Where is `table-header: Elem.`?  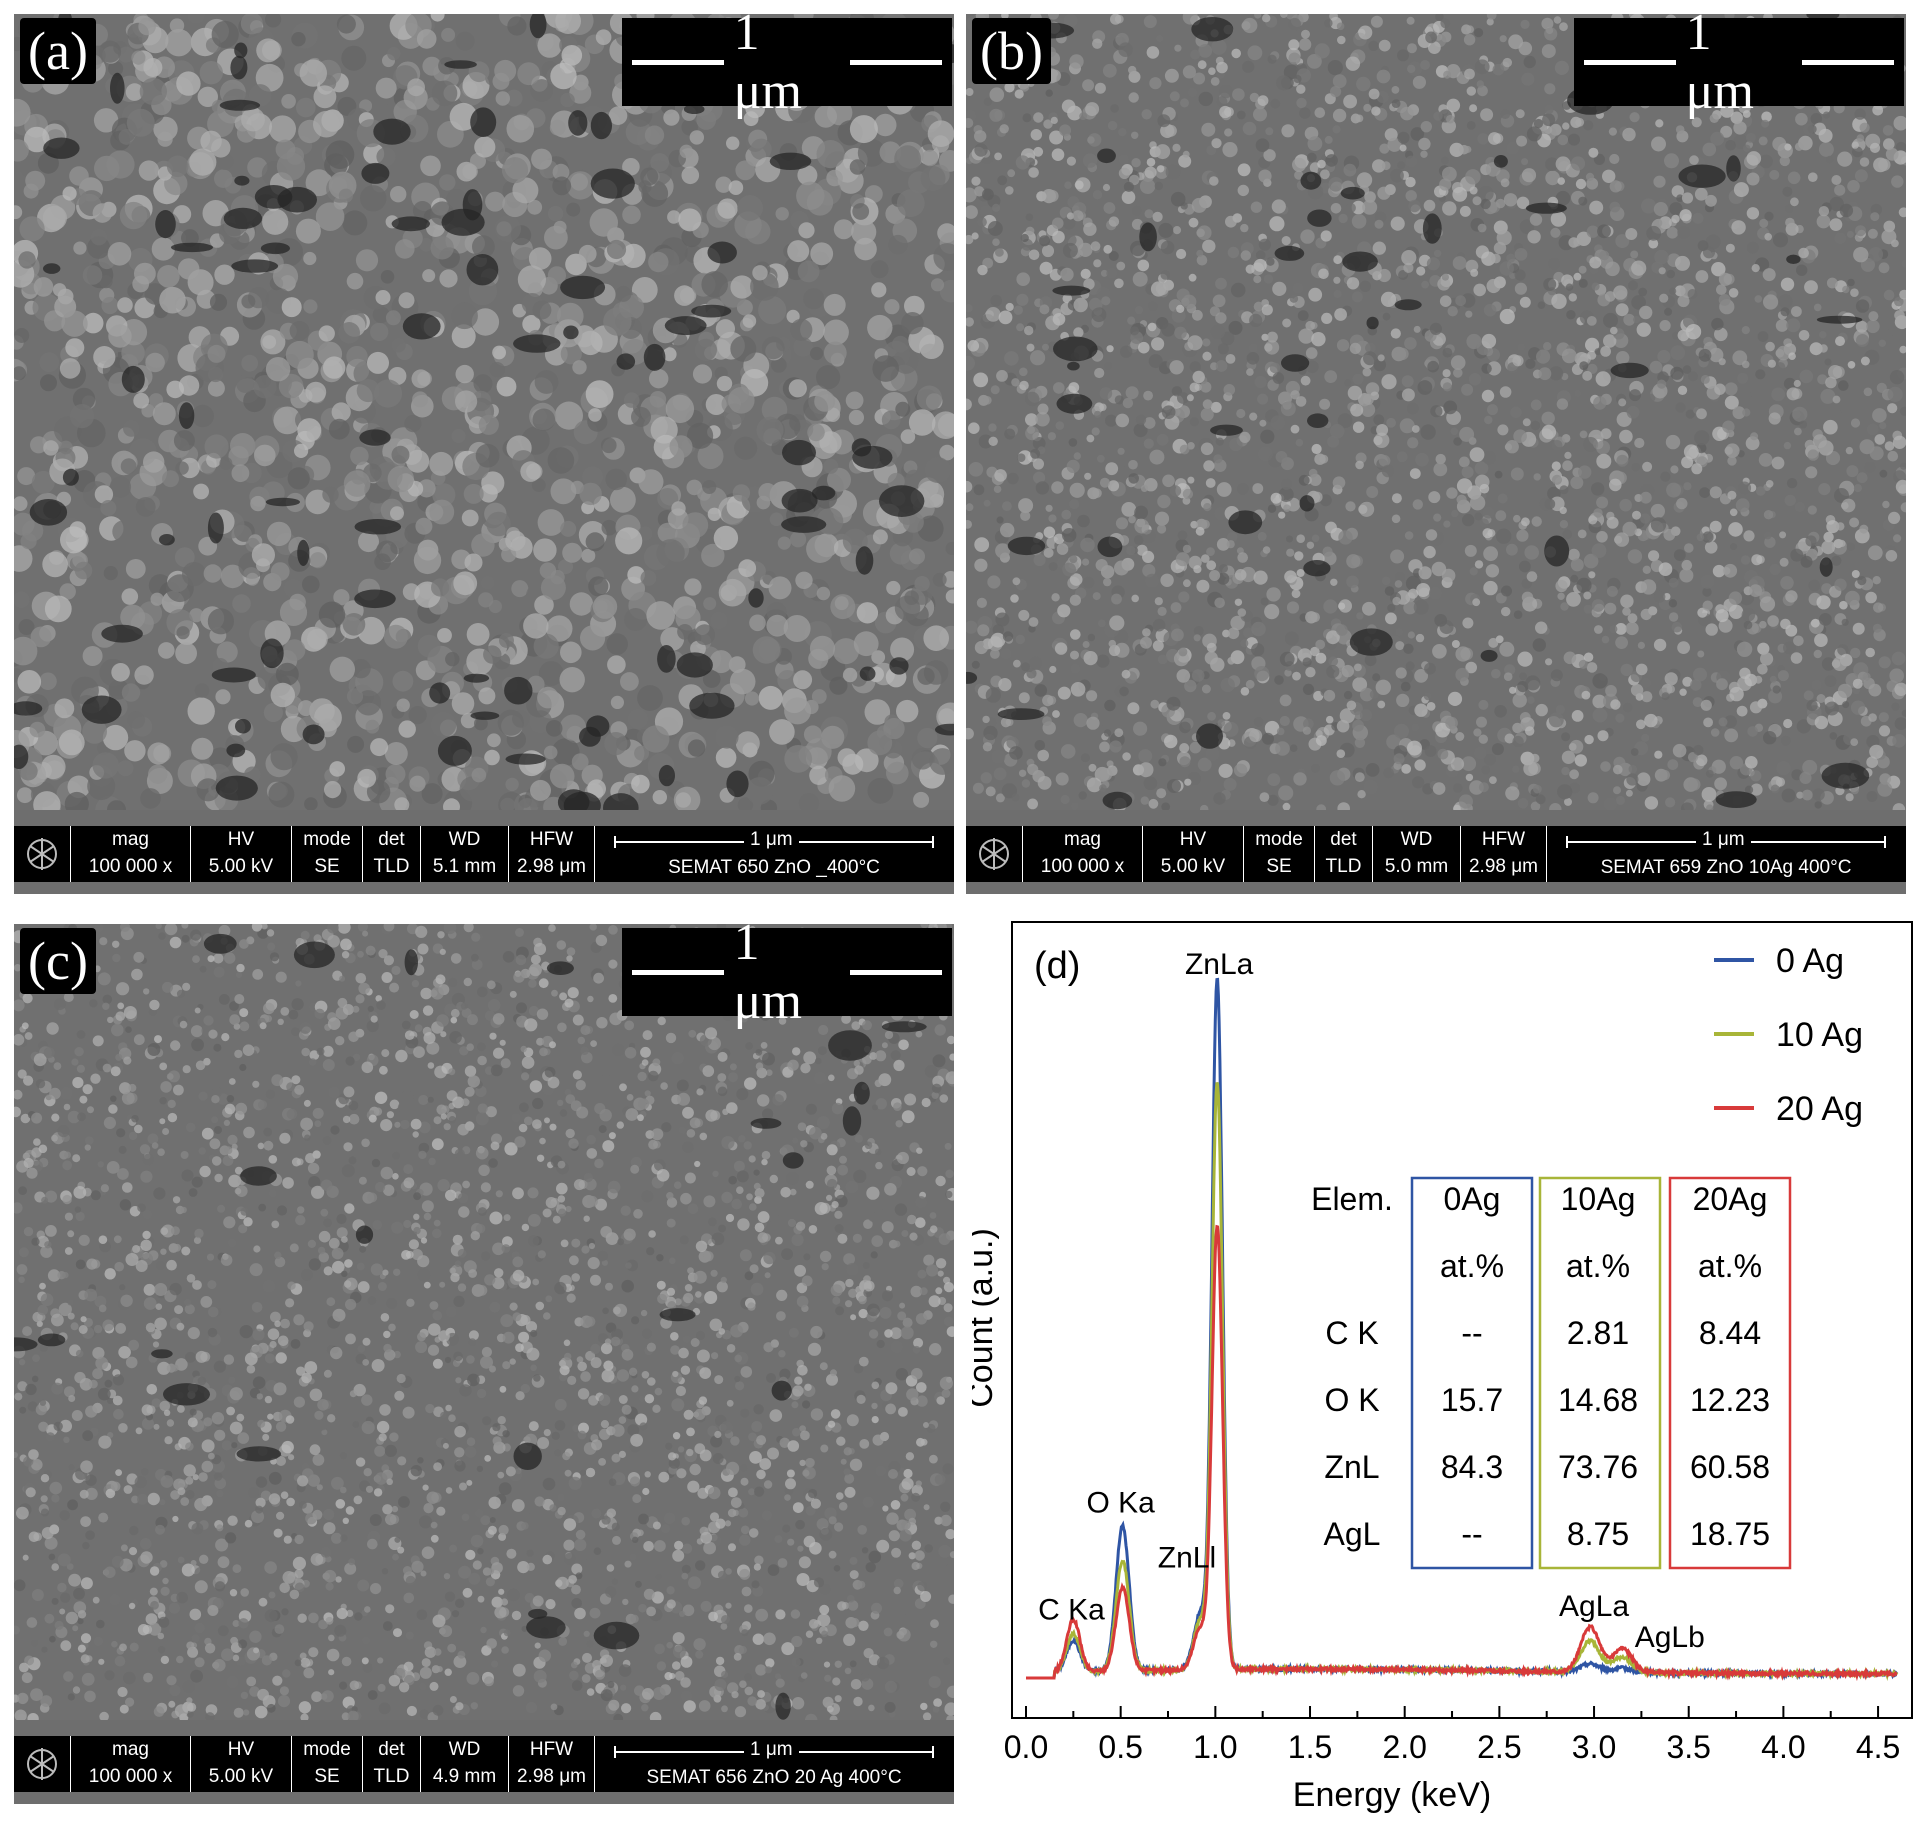
table-header: Elem. is located at coordinates (1352, 1199).